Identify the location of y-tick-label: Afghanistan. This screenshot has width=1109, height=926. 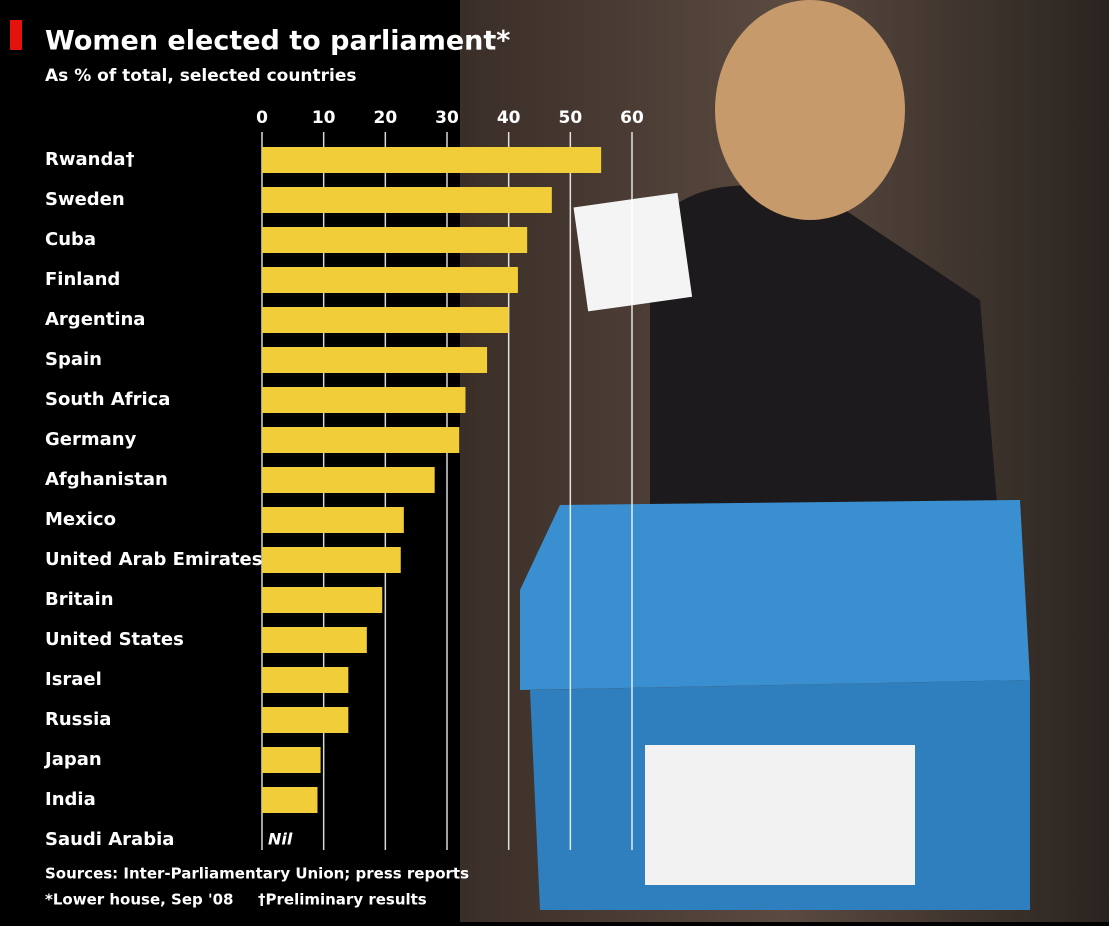
(106, 479).